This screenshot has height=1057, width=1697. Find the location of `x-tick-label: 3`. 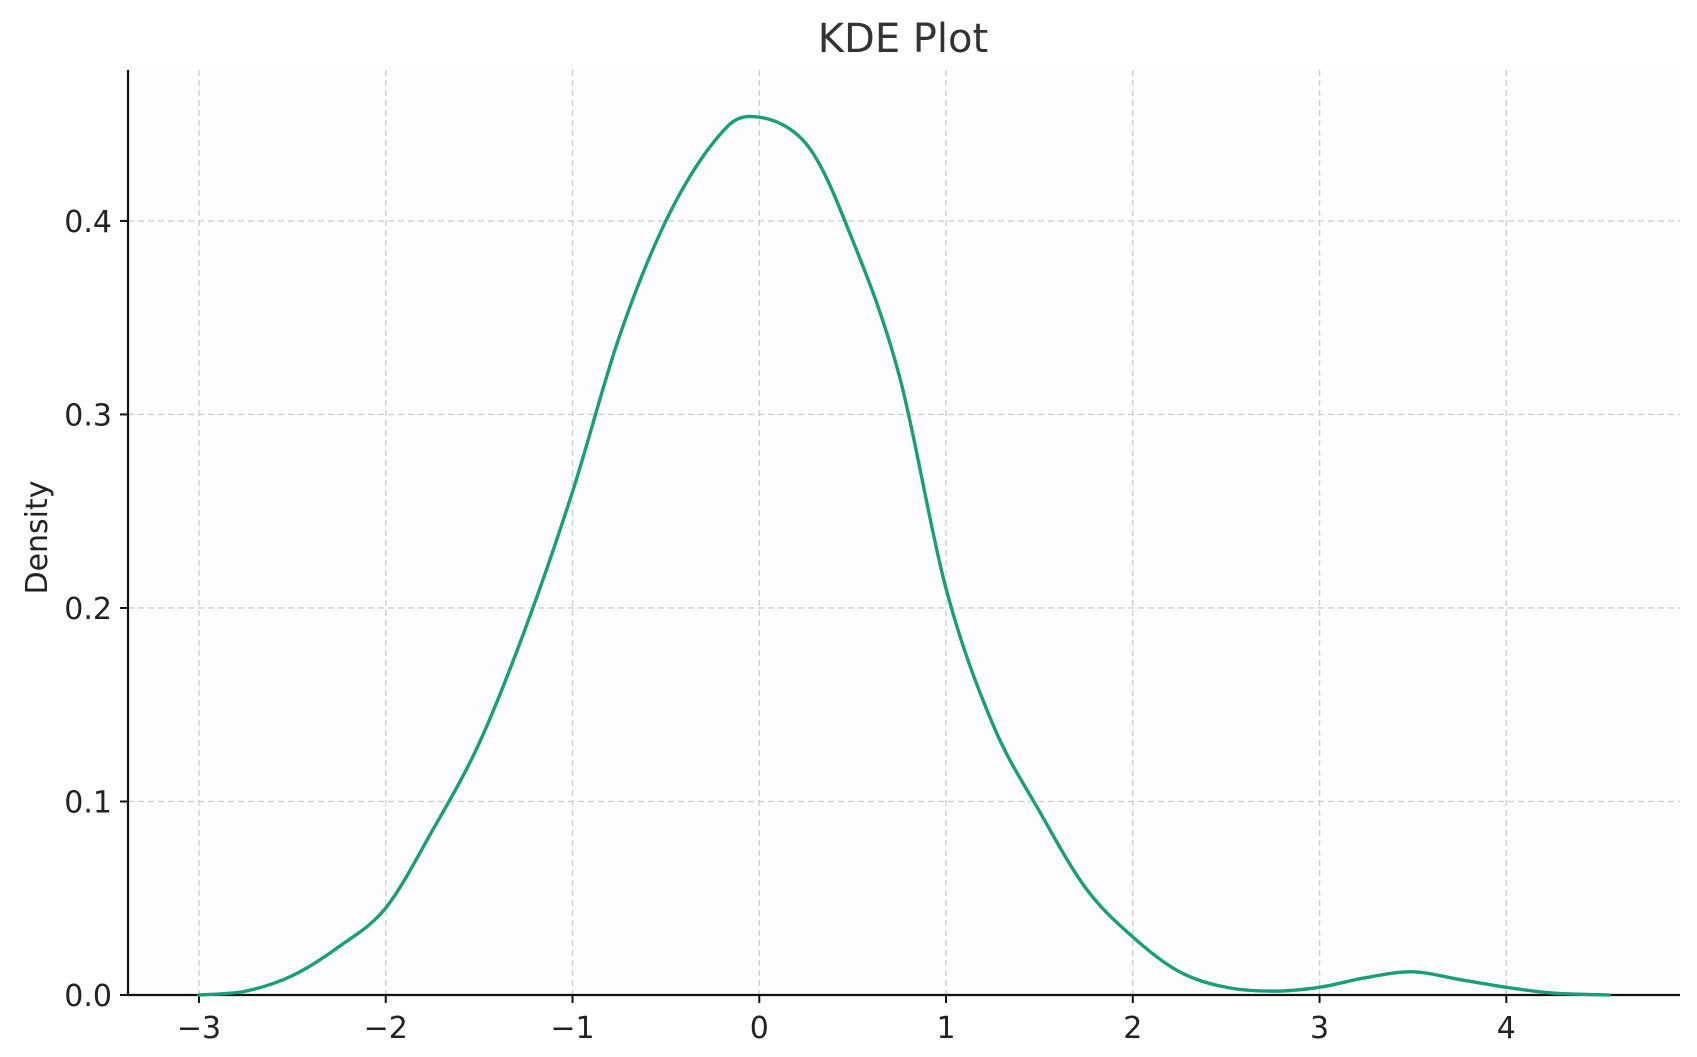

x-tick-label: 3 is located at coordinates (1319, 1028).